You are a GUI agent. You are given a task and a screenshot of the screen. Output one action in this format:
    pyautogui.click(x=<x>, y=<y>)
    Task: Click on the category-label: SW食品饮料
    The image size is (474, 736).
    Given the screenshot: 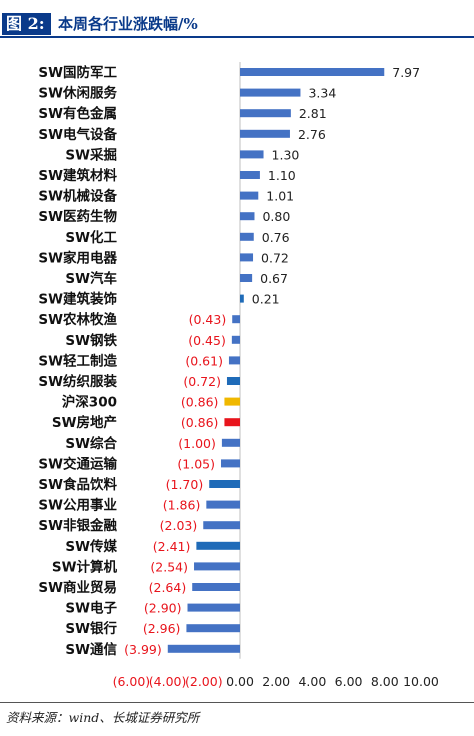 What is the action you would take?
    pyautogui.click(x=77, y=484)
    